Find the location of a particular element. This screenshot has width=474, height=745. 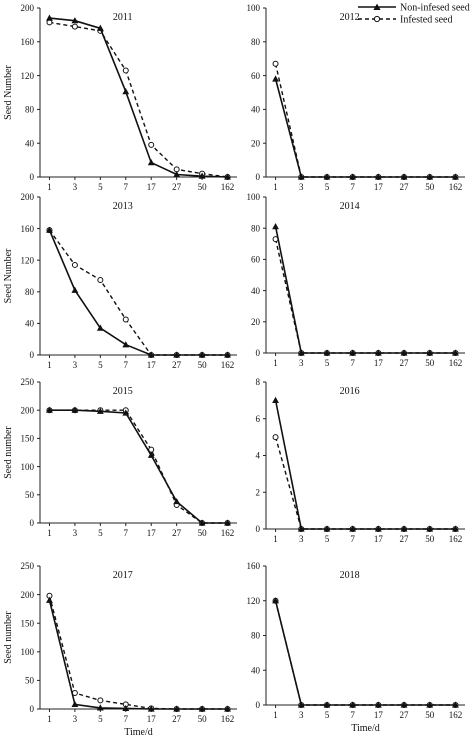

chart-panel-2018: 0 40 80 120 160 1 3 5 7 17 27 50 162 2018 Time/d is located at coordinates (356, 647).